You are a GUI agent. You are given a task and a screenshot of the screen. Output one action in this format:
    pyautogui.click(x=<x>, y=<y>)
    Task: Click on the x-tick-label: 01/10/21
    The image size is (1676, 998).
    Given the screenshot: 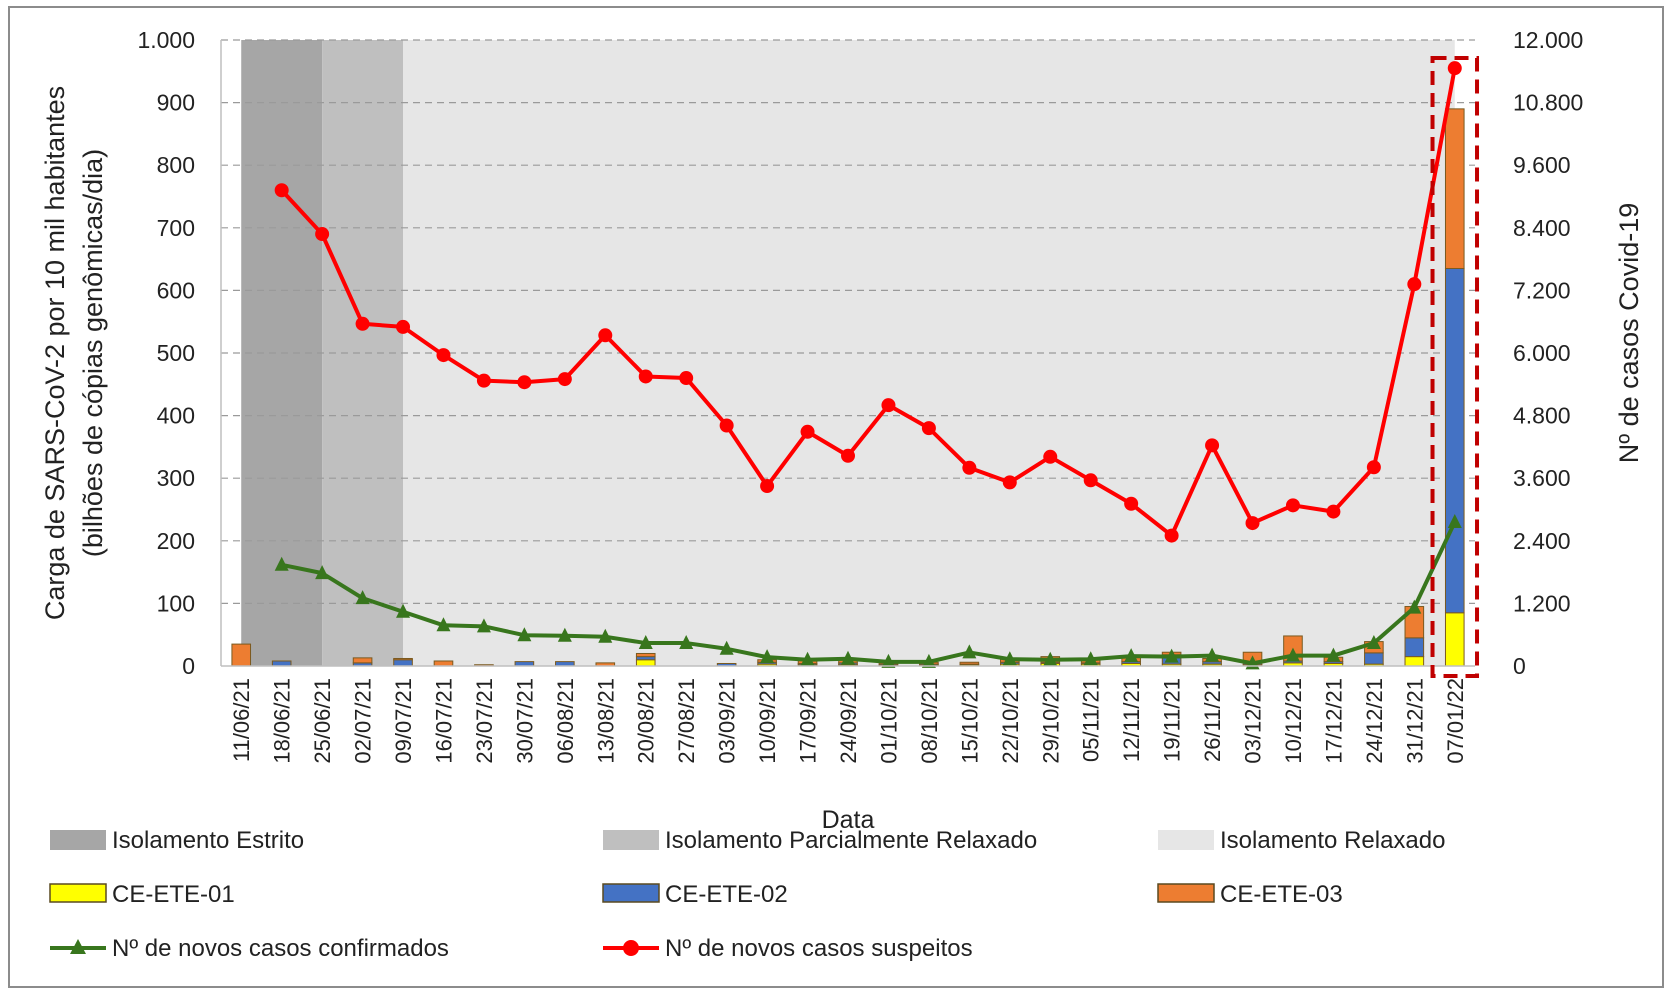 What is the action you would take?
    pyautogui.click(x=888, y=721)
    